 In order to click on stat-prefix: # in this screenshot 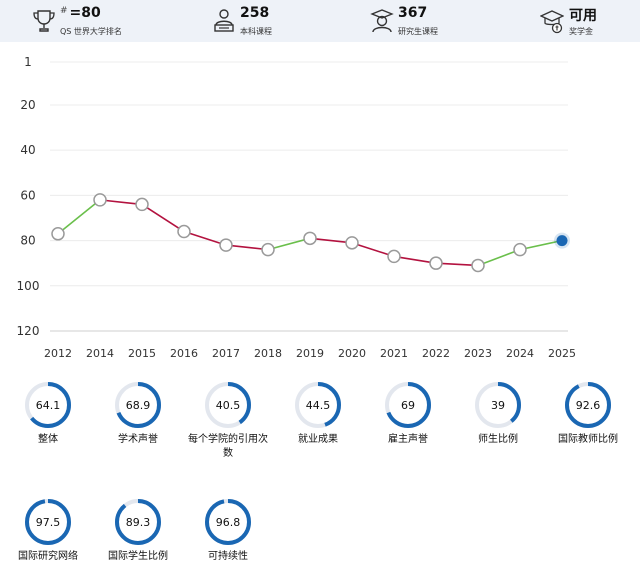, I will do `click(64, 11)`.